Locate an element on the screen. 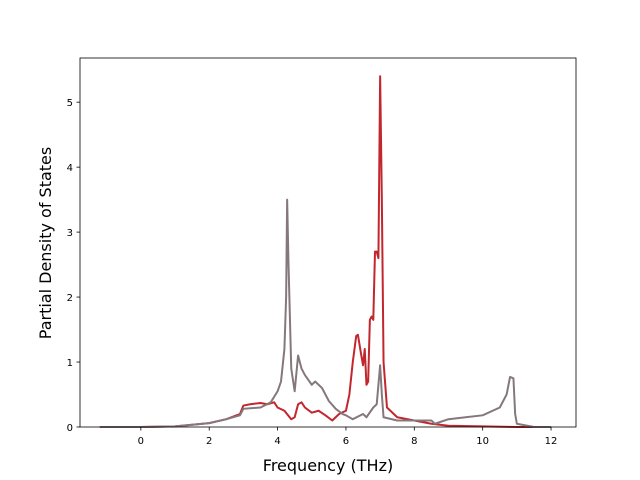 The width and height of the screenshot is (640, 480). y-axis-label: Partial Density of States is located at coordinates (45, 243).